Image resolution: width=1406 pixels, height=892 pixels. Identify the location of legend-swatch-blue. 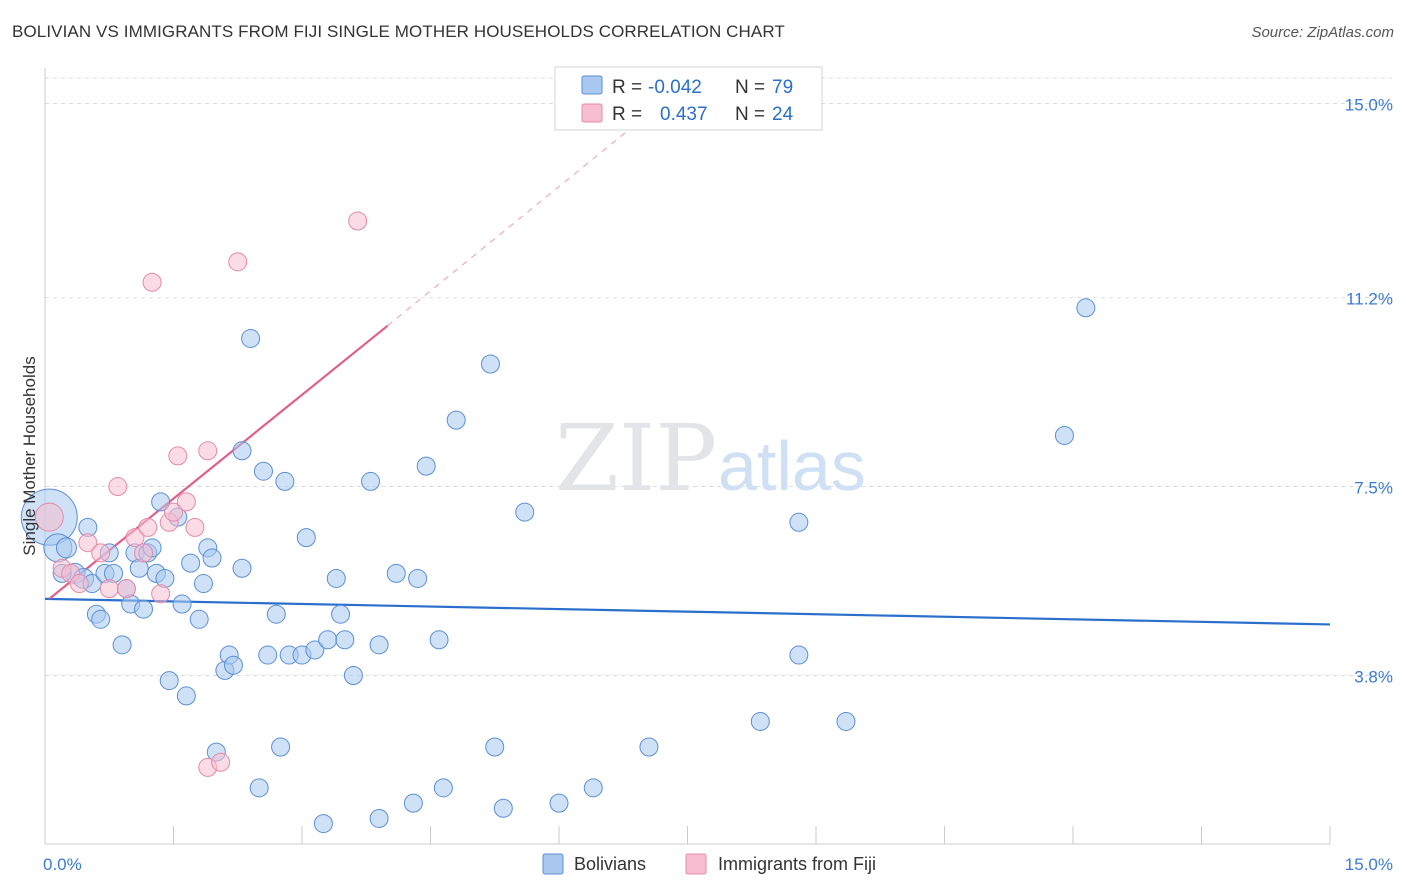
(592, 85).